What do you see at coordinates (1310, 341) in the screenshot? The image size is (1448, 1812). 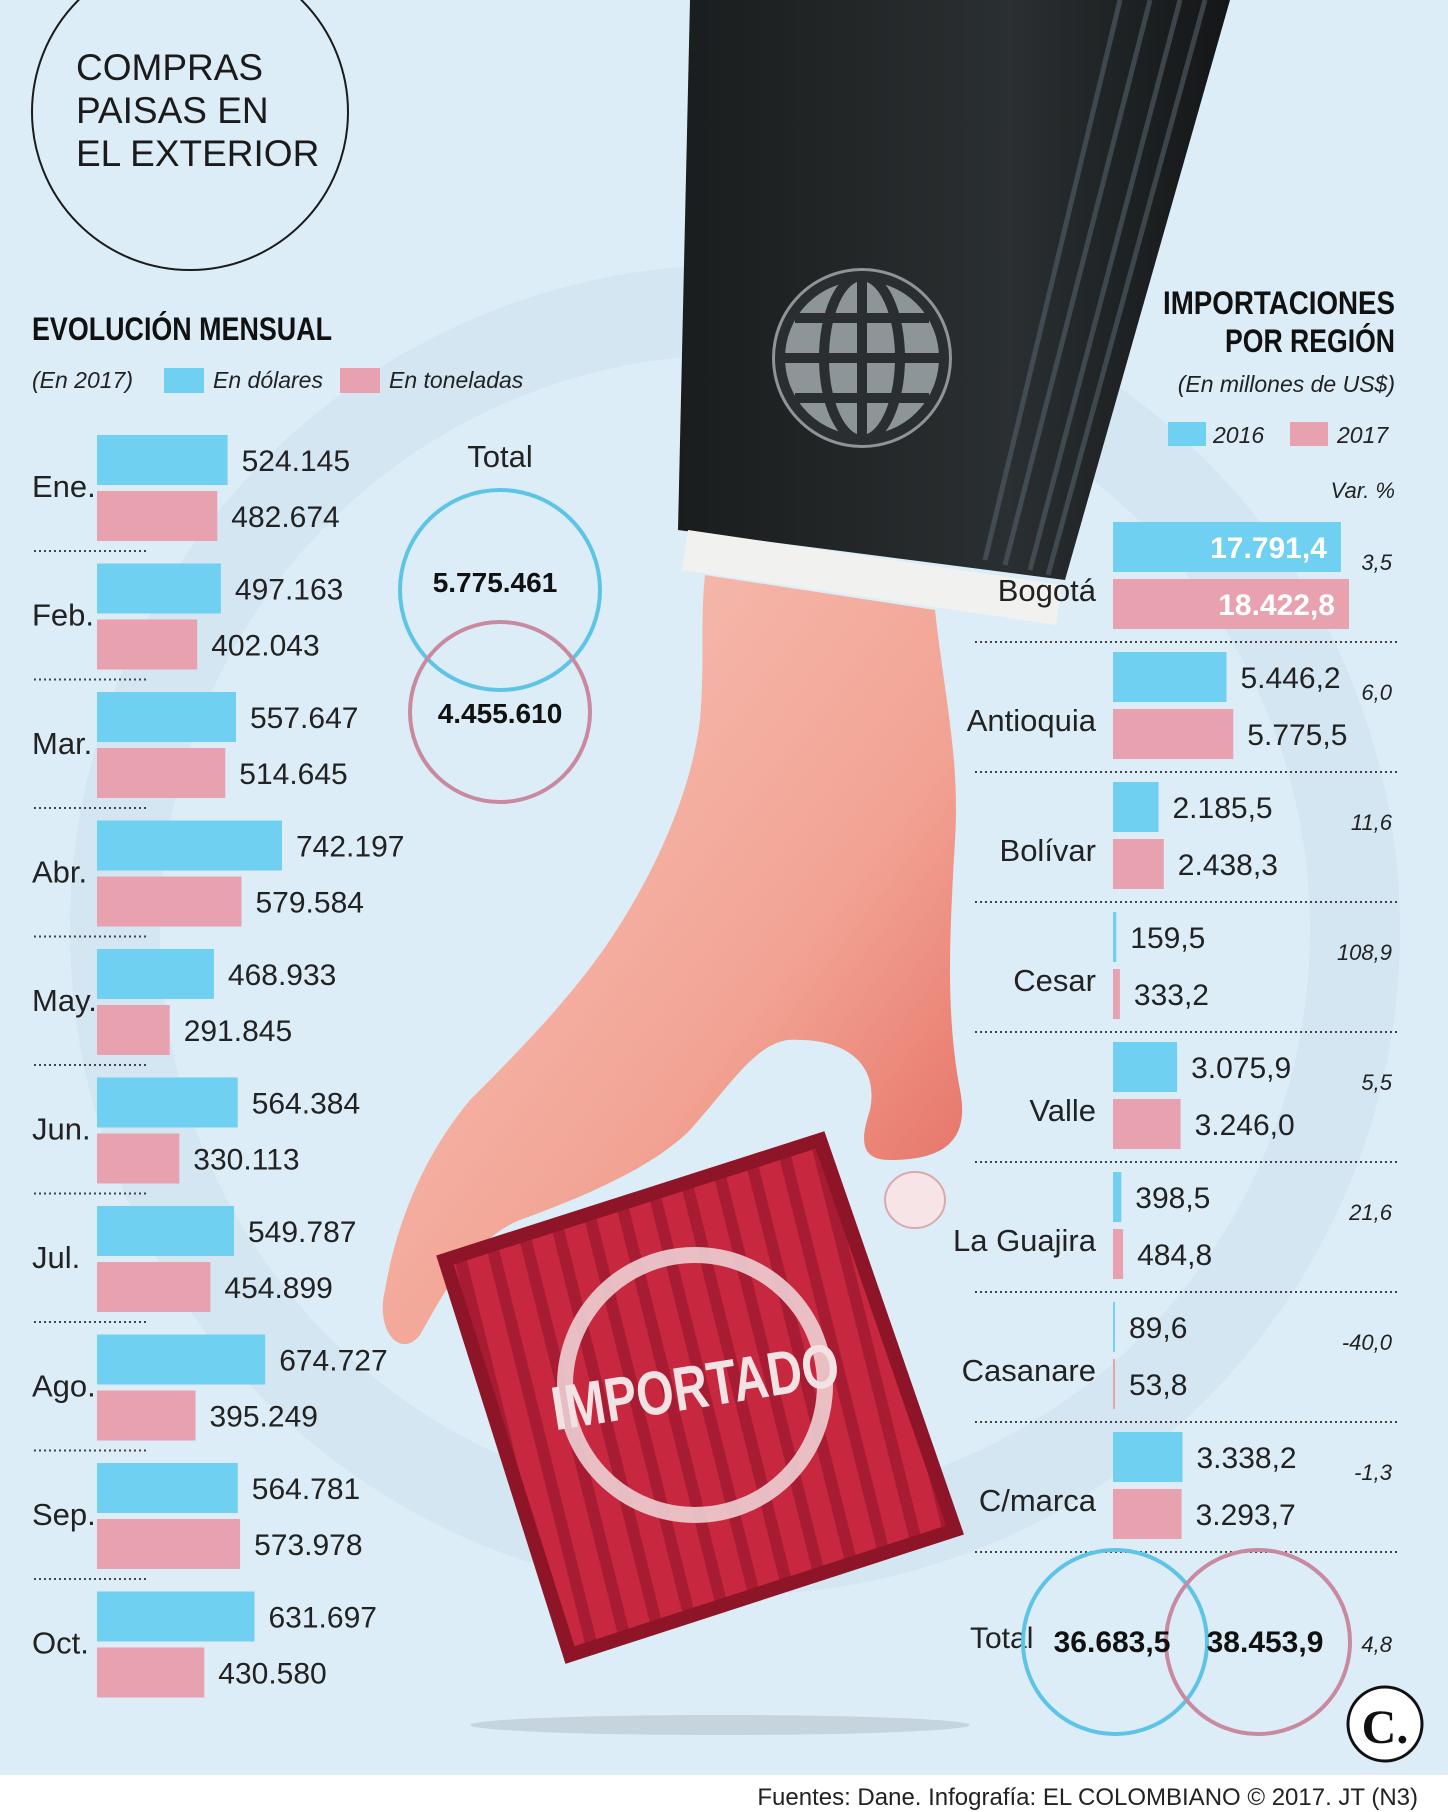 I see `regional-heading-line-2: POR REGIÓN` at bounding box center [1310, 341].